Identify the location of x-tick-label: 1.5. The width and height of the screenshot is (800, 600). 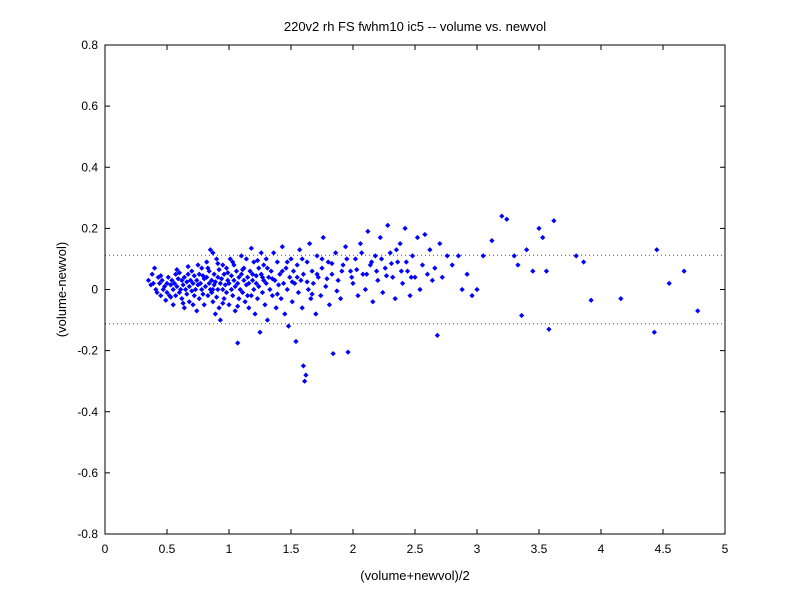
(291, 549).